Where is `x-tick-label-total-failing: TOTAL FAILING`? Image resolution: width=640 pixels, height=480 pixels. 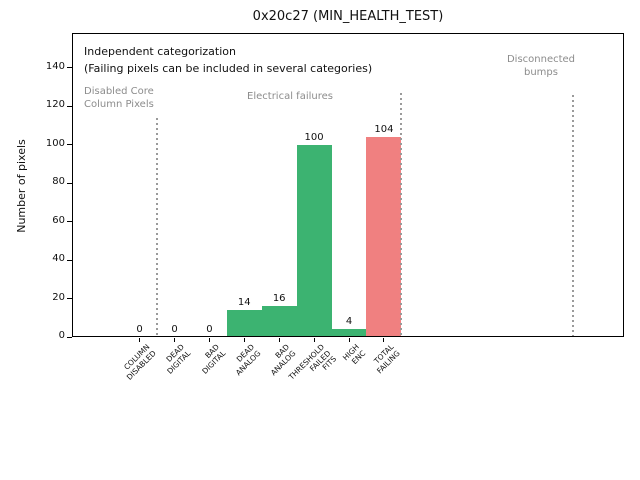
x-tick-label-total-failing: TOTAL FAILING is located at coordinates (387, 359).